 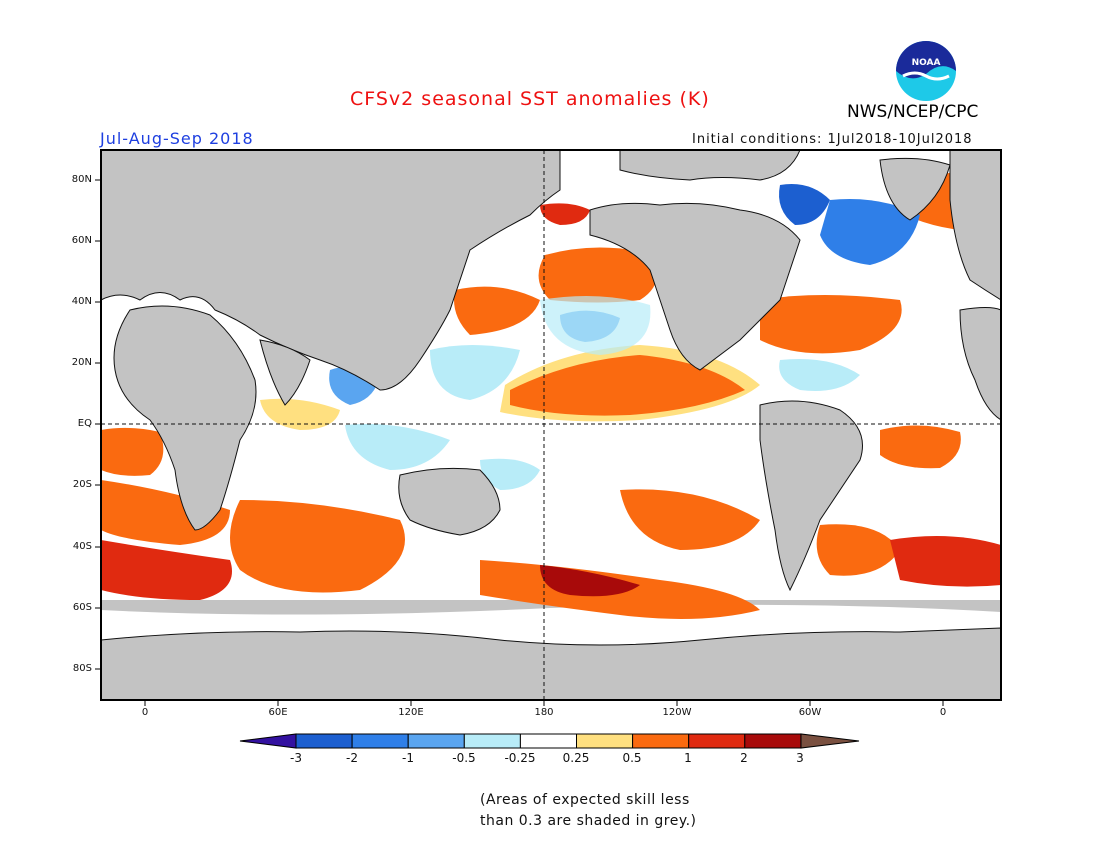 I want to click on lon-label: 180, so click(x=544, y=712).